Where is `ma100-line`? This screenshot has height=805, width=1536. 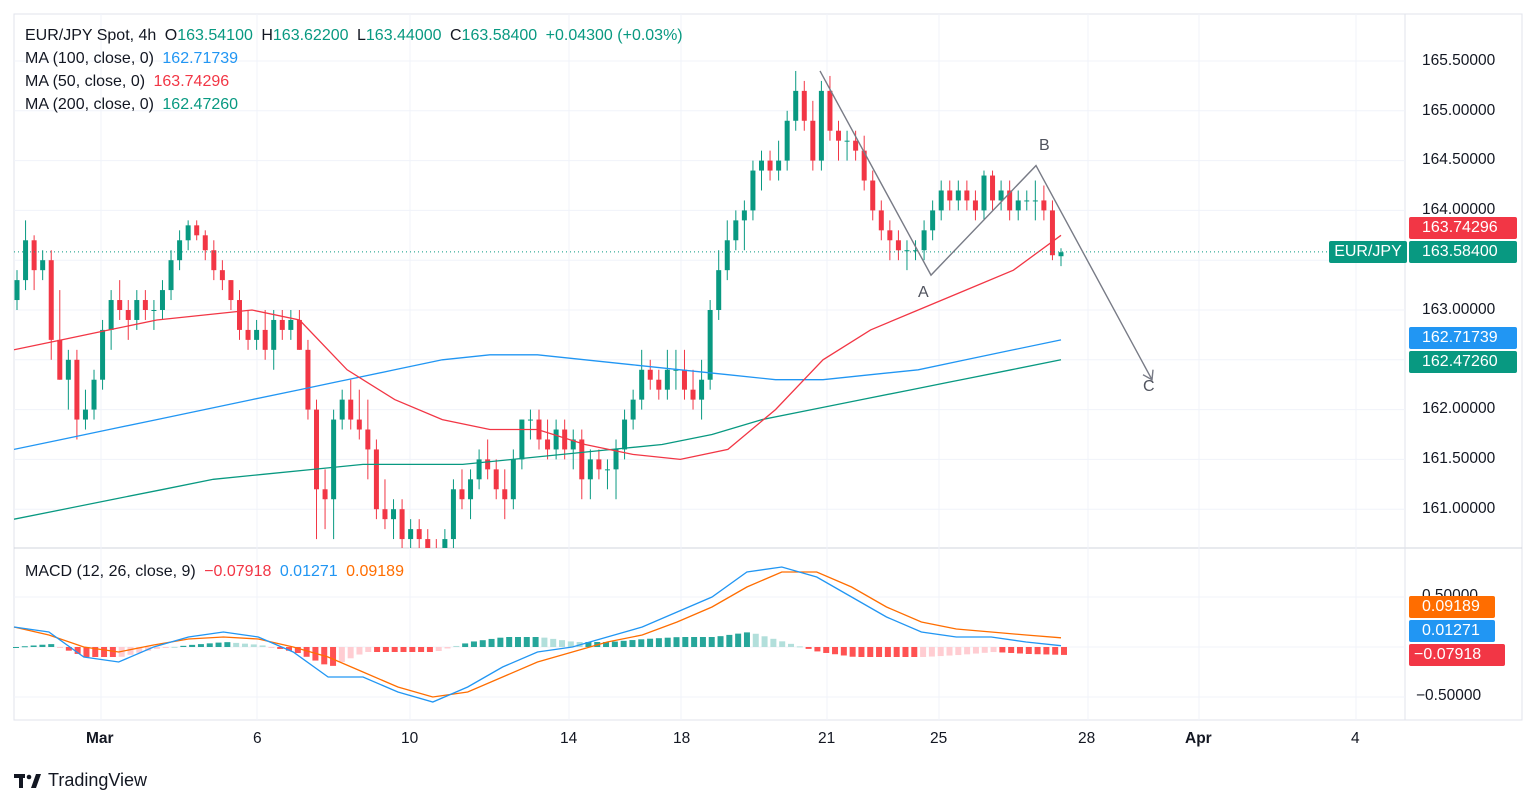 ma100-line is located at coordinates (538, 395).